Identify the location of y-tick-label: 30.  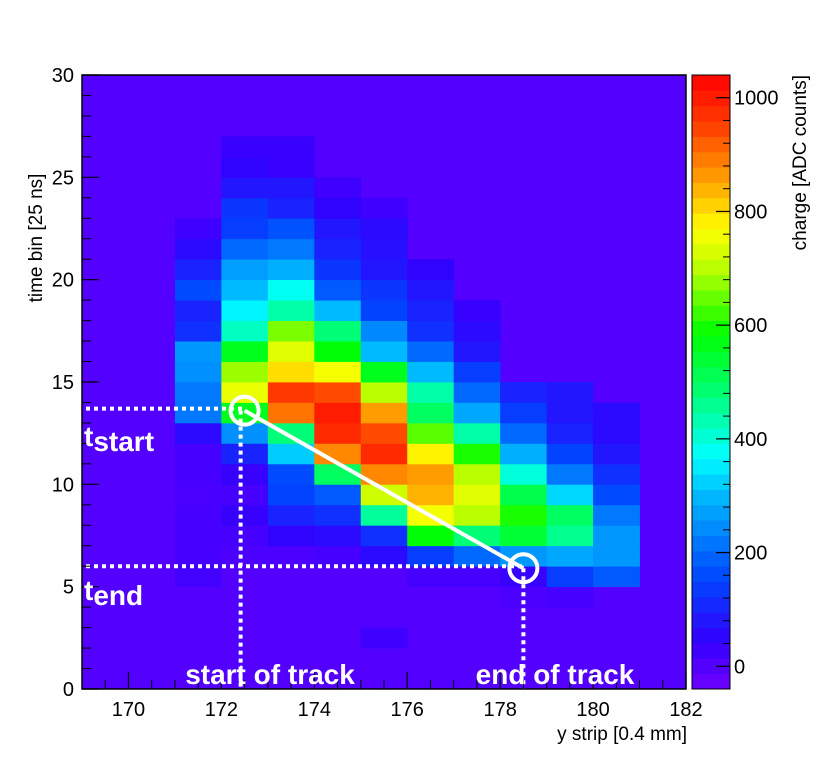
(63, 76).